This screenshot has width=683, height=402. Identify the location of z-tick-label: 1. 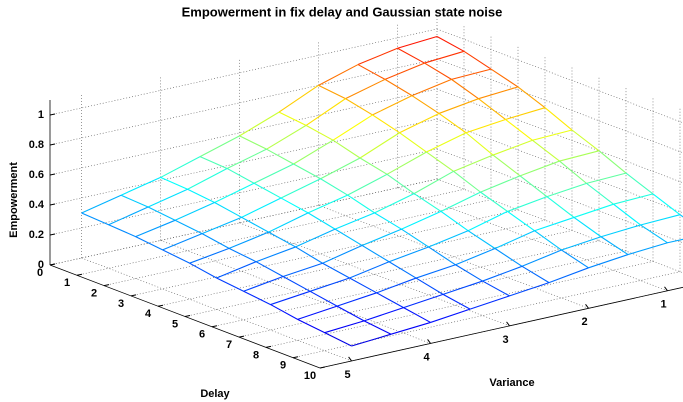
(41, 115).